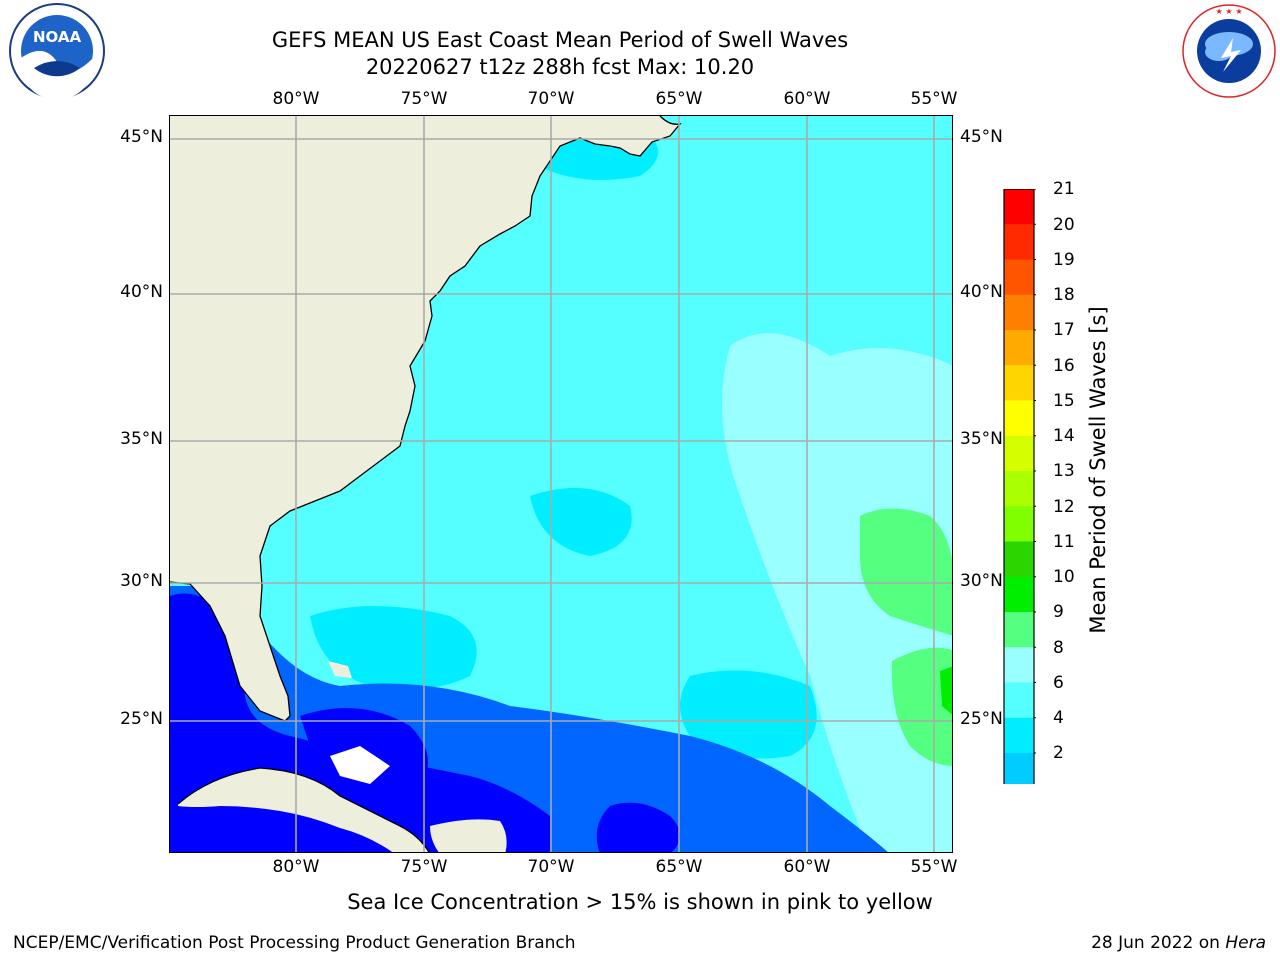  Describe the element at coordinates (934, 867) in the screenshot. I see `lon-label-bottom-55w: 55°W` at that location.